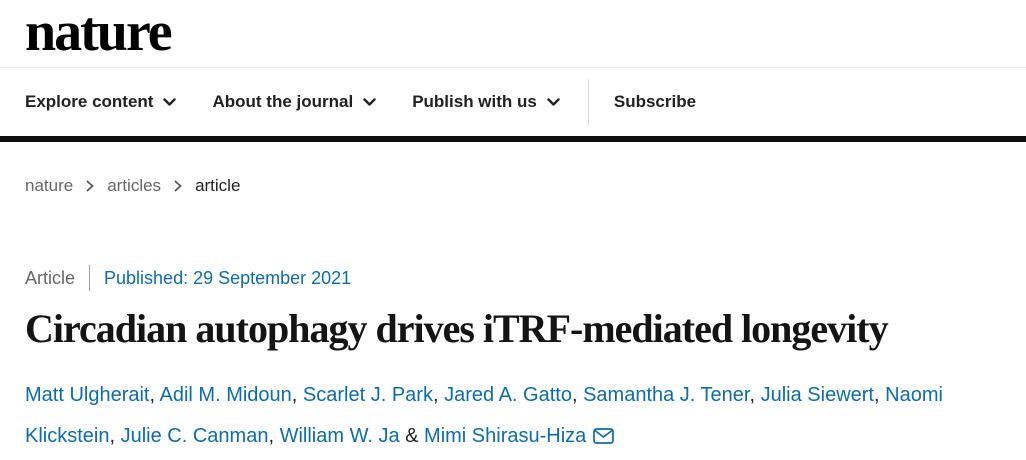 This screenshot has width=1026, height=460. What do you see at coordinates (588, 102) in the screenshot?
I see `nav-divider` at bounding box center [588, 102].